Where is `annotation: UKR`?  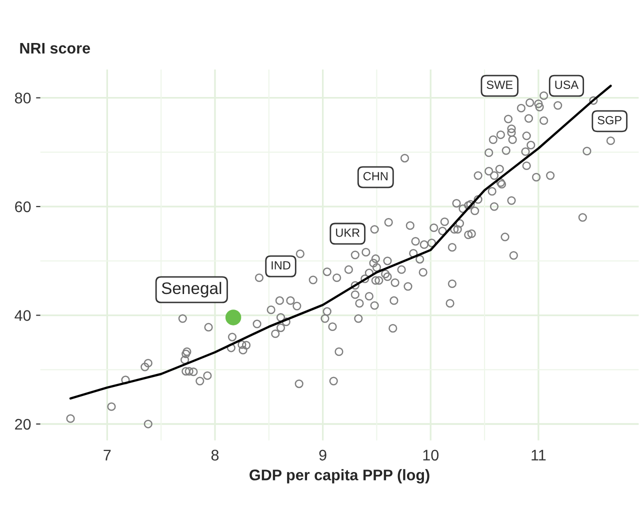
annotation: UKR is located at coordinates (348, 232).